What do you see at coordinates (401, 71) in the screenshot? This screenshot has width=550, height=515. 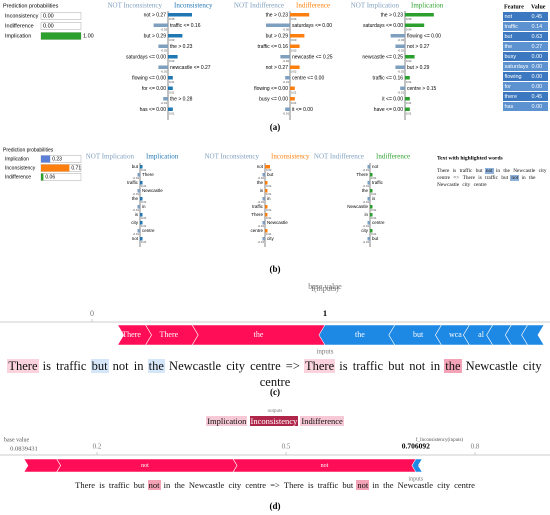 I see `weight-label: -0.02` at bounding box center [401, 71].